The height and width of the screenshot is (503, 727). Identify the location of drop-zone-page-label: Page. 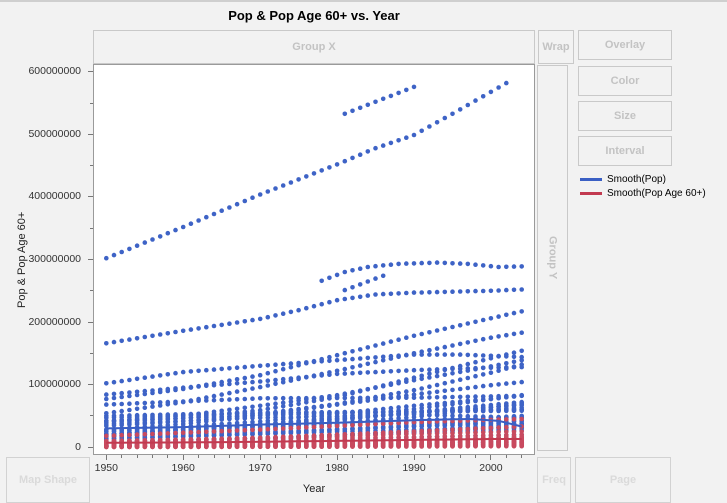
(623, 480).